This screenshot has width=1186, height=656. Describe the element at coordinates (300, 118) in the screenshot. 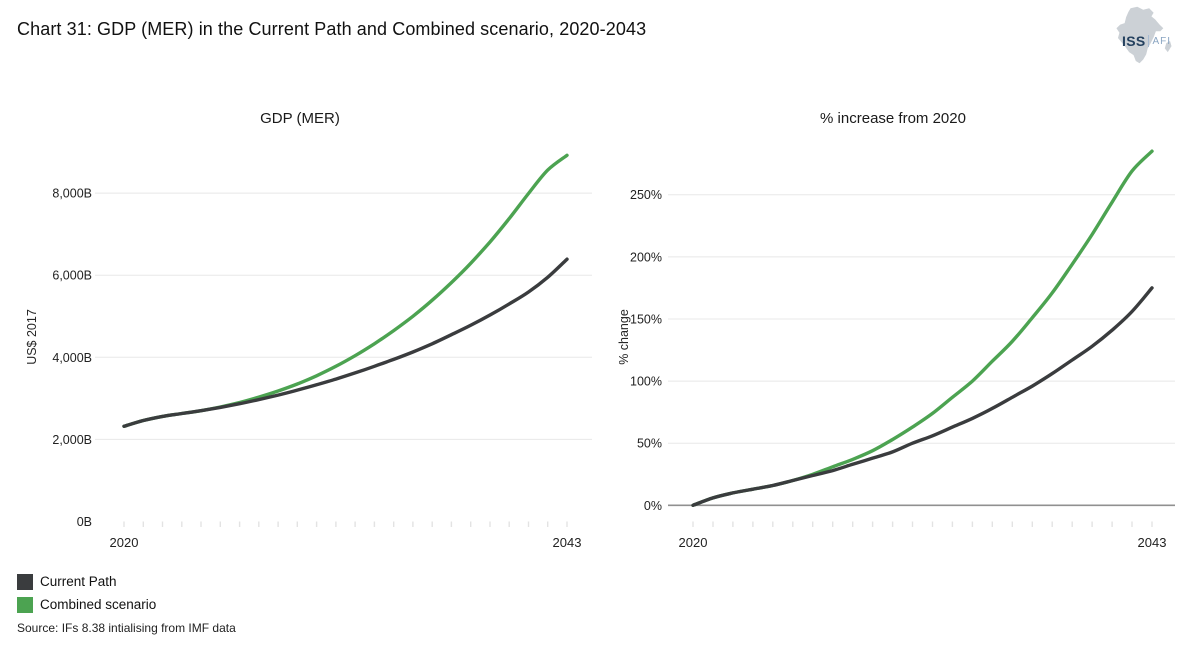

I see `gdp-mer-chart-title: GDP (MER)` at that location.